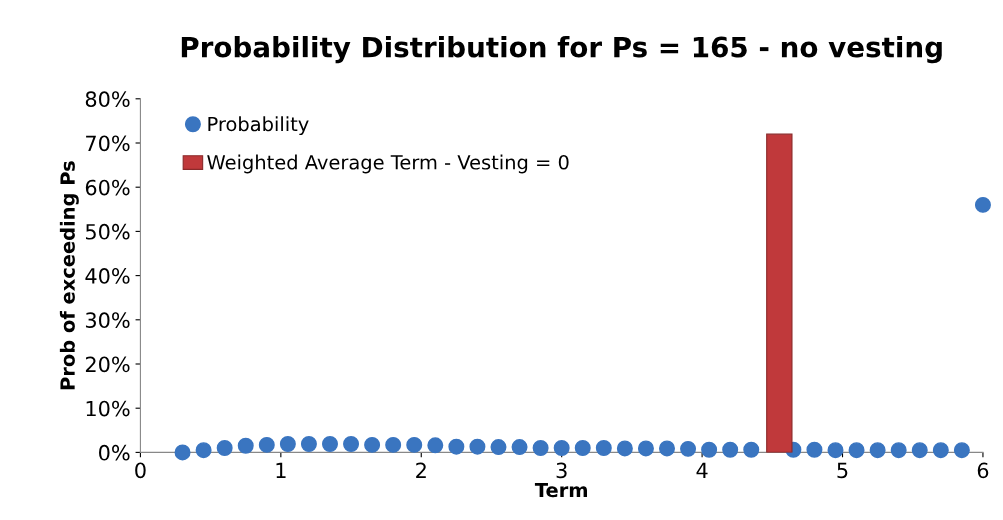  Describe the element at coordinates (107, 276) in the screenshot. I see `y-tick-label: 40%` at that location.